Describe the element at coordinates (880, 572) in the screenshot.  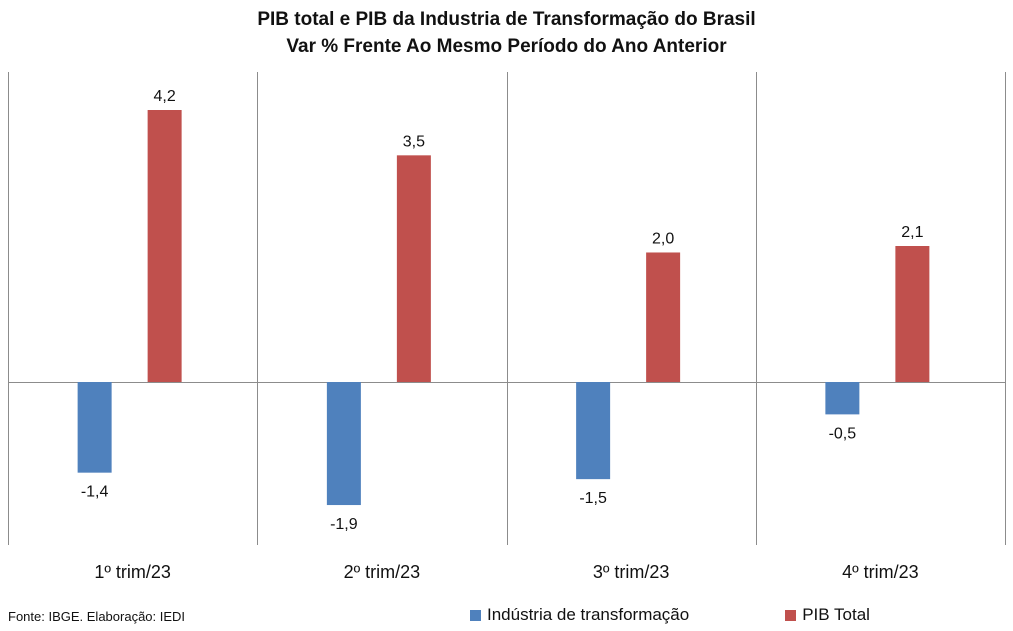
I see `category-label: 4º trim/23` at that location.